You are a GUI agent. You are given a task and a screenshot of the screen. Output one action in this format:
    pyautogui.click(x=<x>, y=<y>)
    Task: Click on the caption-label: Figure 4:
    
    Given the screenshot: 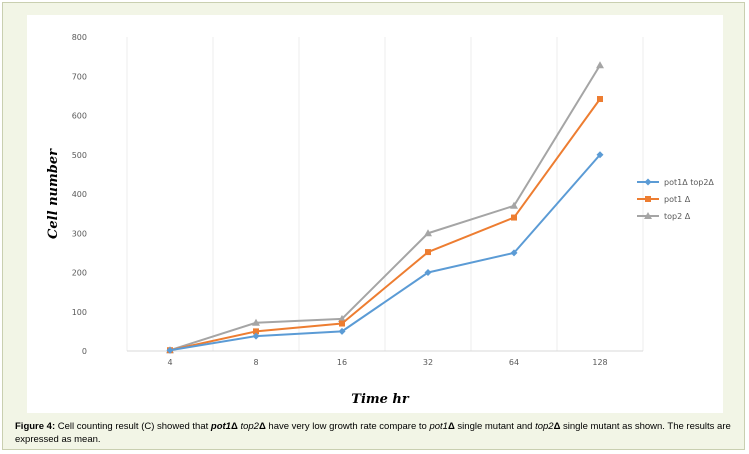 What is the action you would take?
    pyautogui.click(x=35, y=426)
    